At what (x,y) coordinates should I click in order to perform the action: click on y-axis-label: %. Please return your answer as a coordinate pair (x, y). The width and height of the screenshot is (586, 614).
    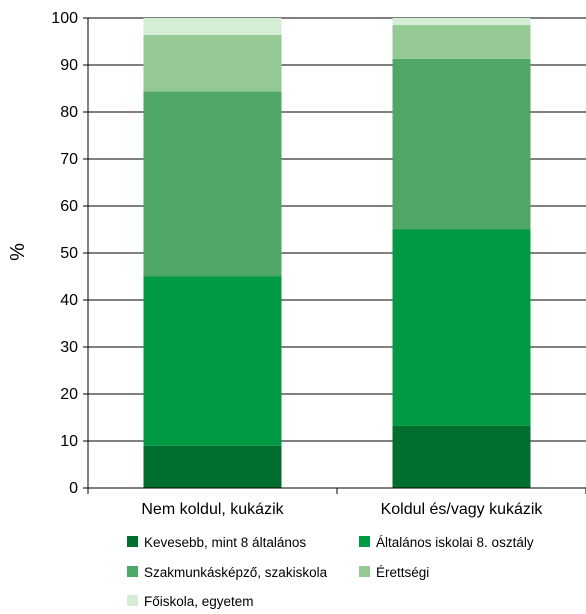
    Looking at the image, I should click on (18, 252).